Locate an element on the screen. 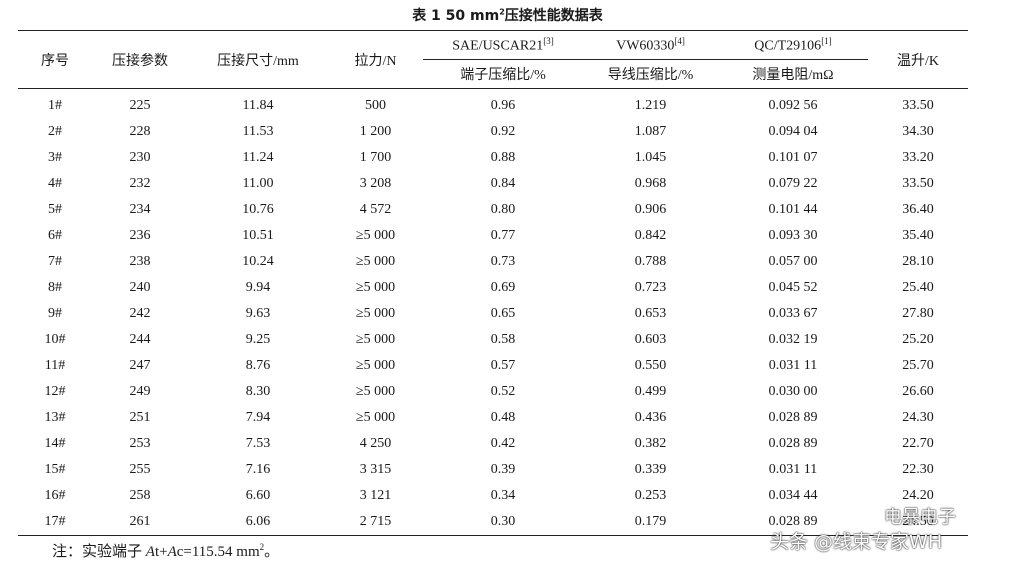 This screenshot has width=1015, height=563. cell-seq: 2# is located at coordinates (55, 131).